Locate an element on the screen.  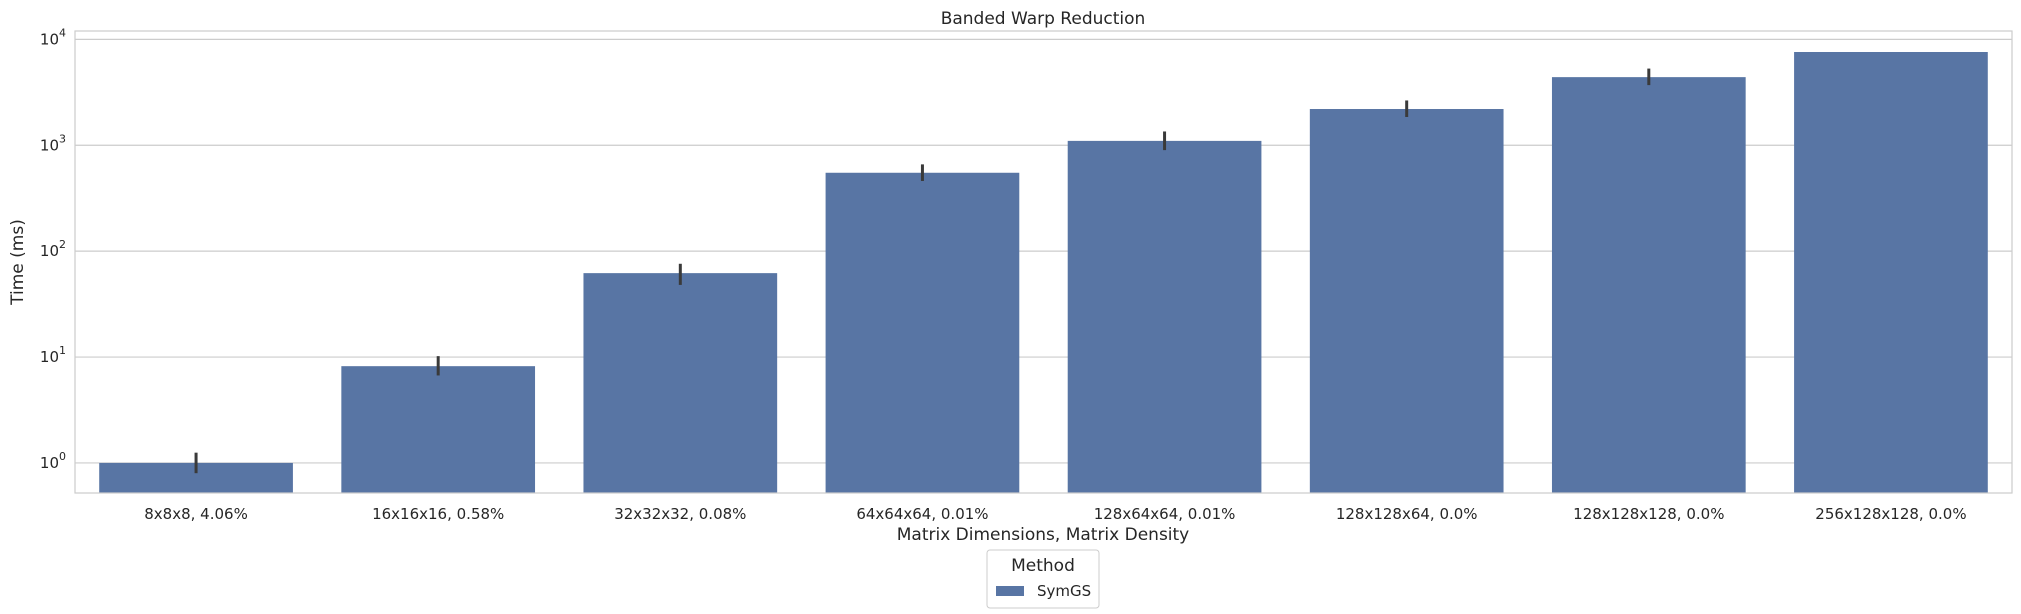
y-tick-label: 10⁰ is located at coordinates (53, 461).